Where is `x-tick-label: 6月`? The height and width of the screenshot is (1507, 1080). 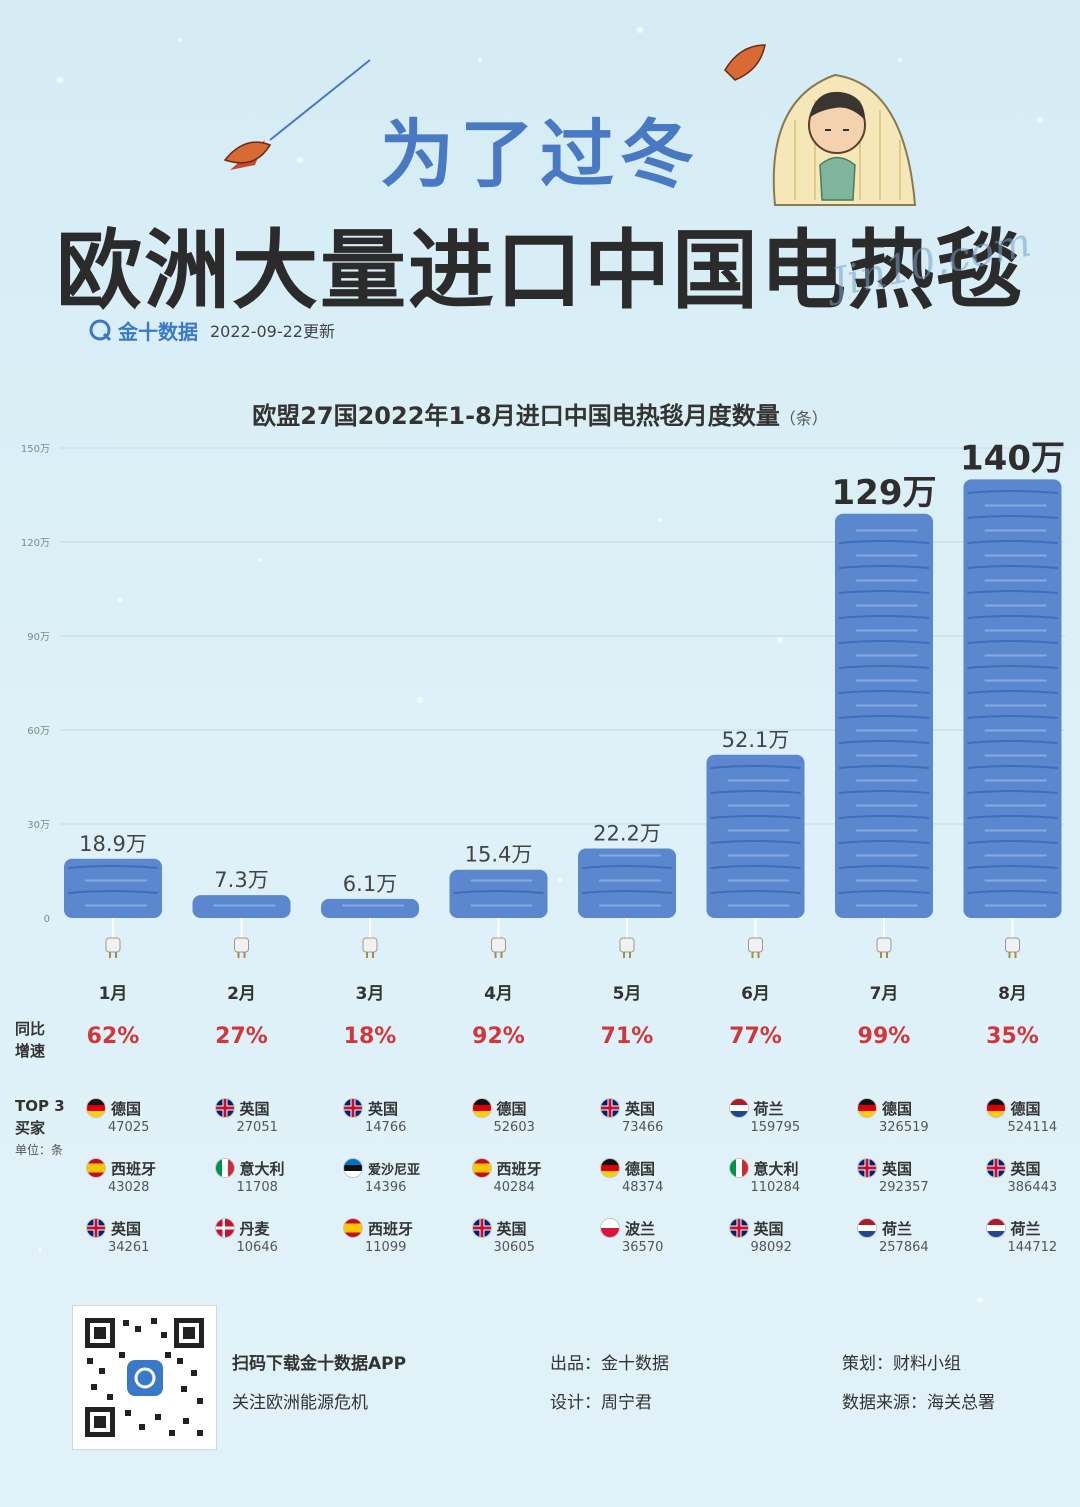 x-tick-label: 6月 is located at coordinates (755, 994).